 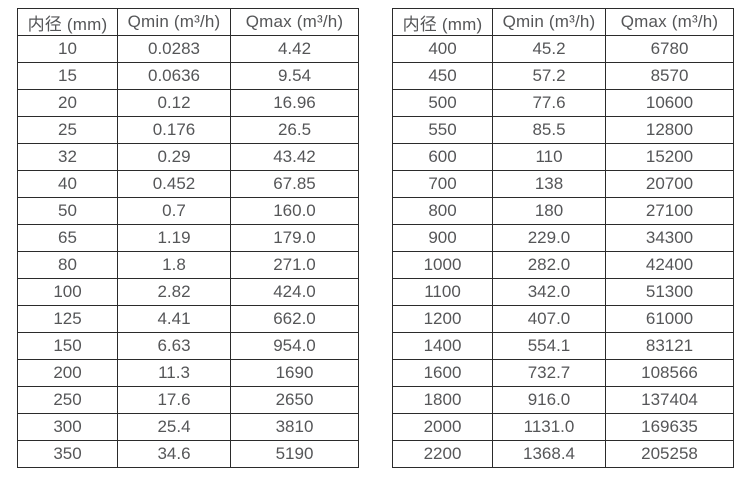 I want to click on table-row: 65 1.19 179.0, so click(x=188, y=238).